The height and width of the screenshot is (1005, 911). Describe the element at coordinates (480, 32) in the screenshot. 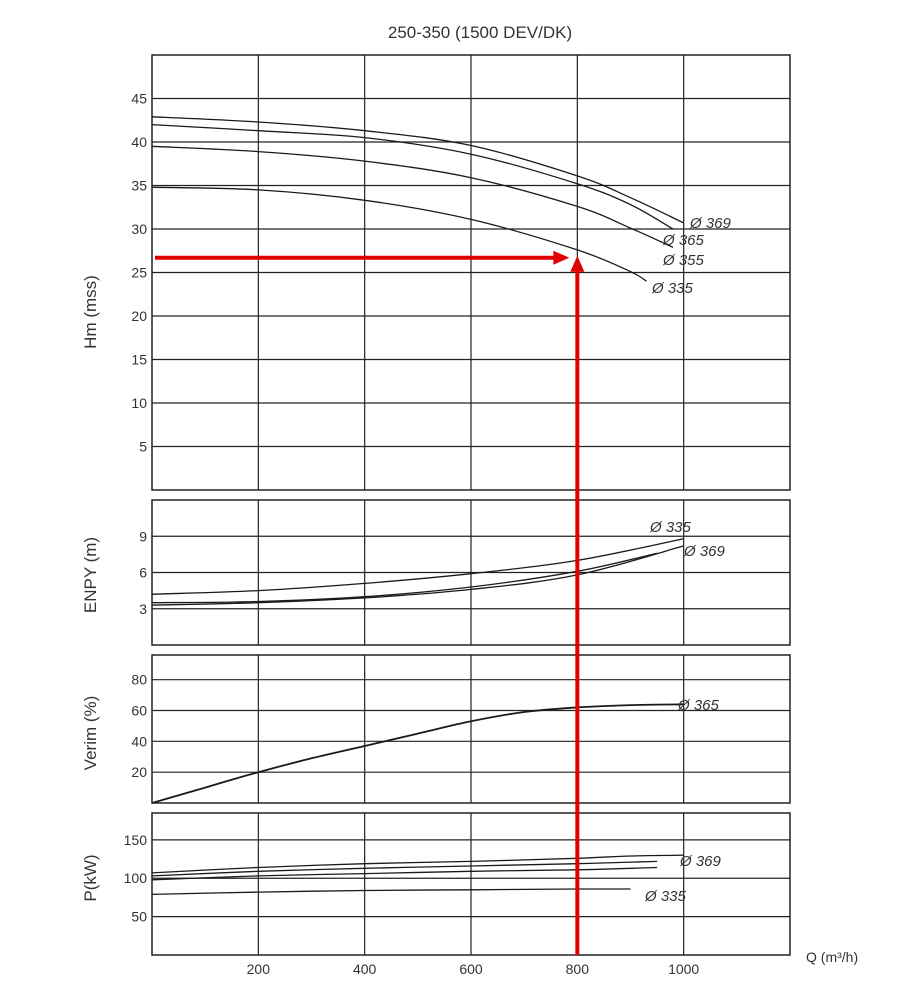

I see `chart-title: 250-350 (1500 DEV/DK)` at that location.